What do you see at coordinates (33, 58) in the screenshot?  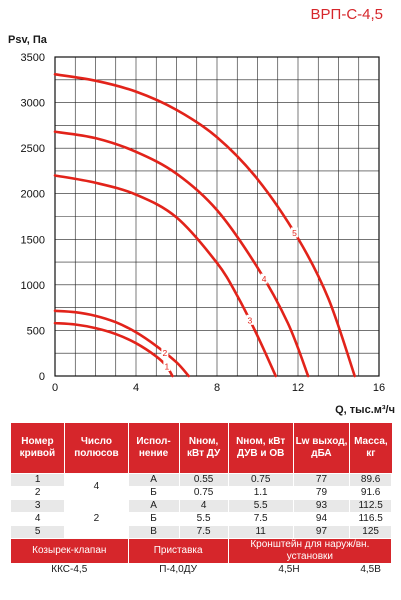 I see `y-tick-label: 3500` at bounding box center [33, 58].